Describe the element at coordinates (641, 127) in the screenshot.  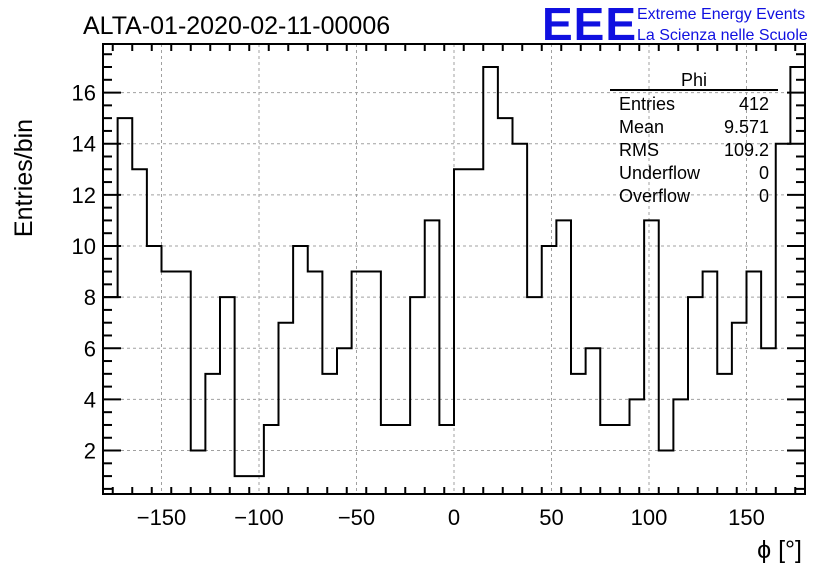
I see `stats-label: Mean` at that location.